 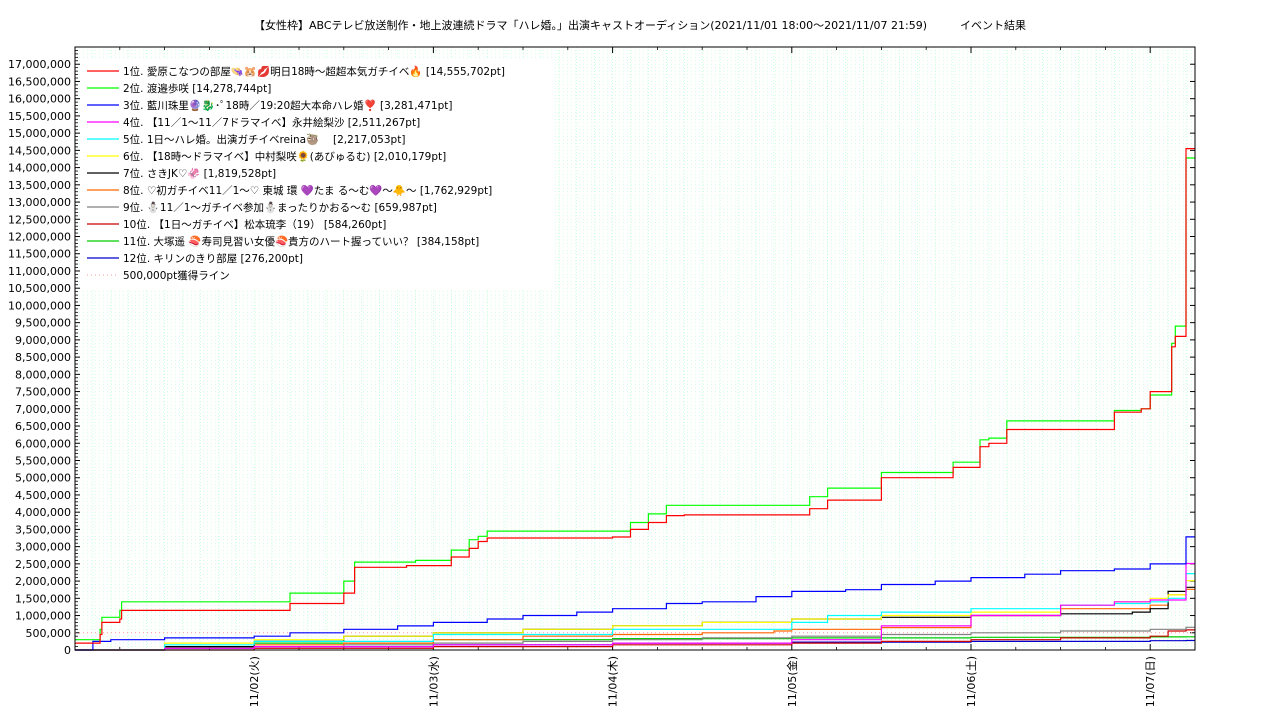 What do you see at coordinates (271, 122) in the screenshot?
I see `legend-label: 4位. 【11／1〜11／7ドラマイベ】永井絵梨沙 [2,511,267pt]` at bounding box center [271, 122].